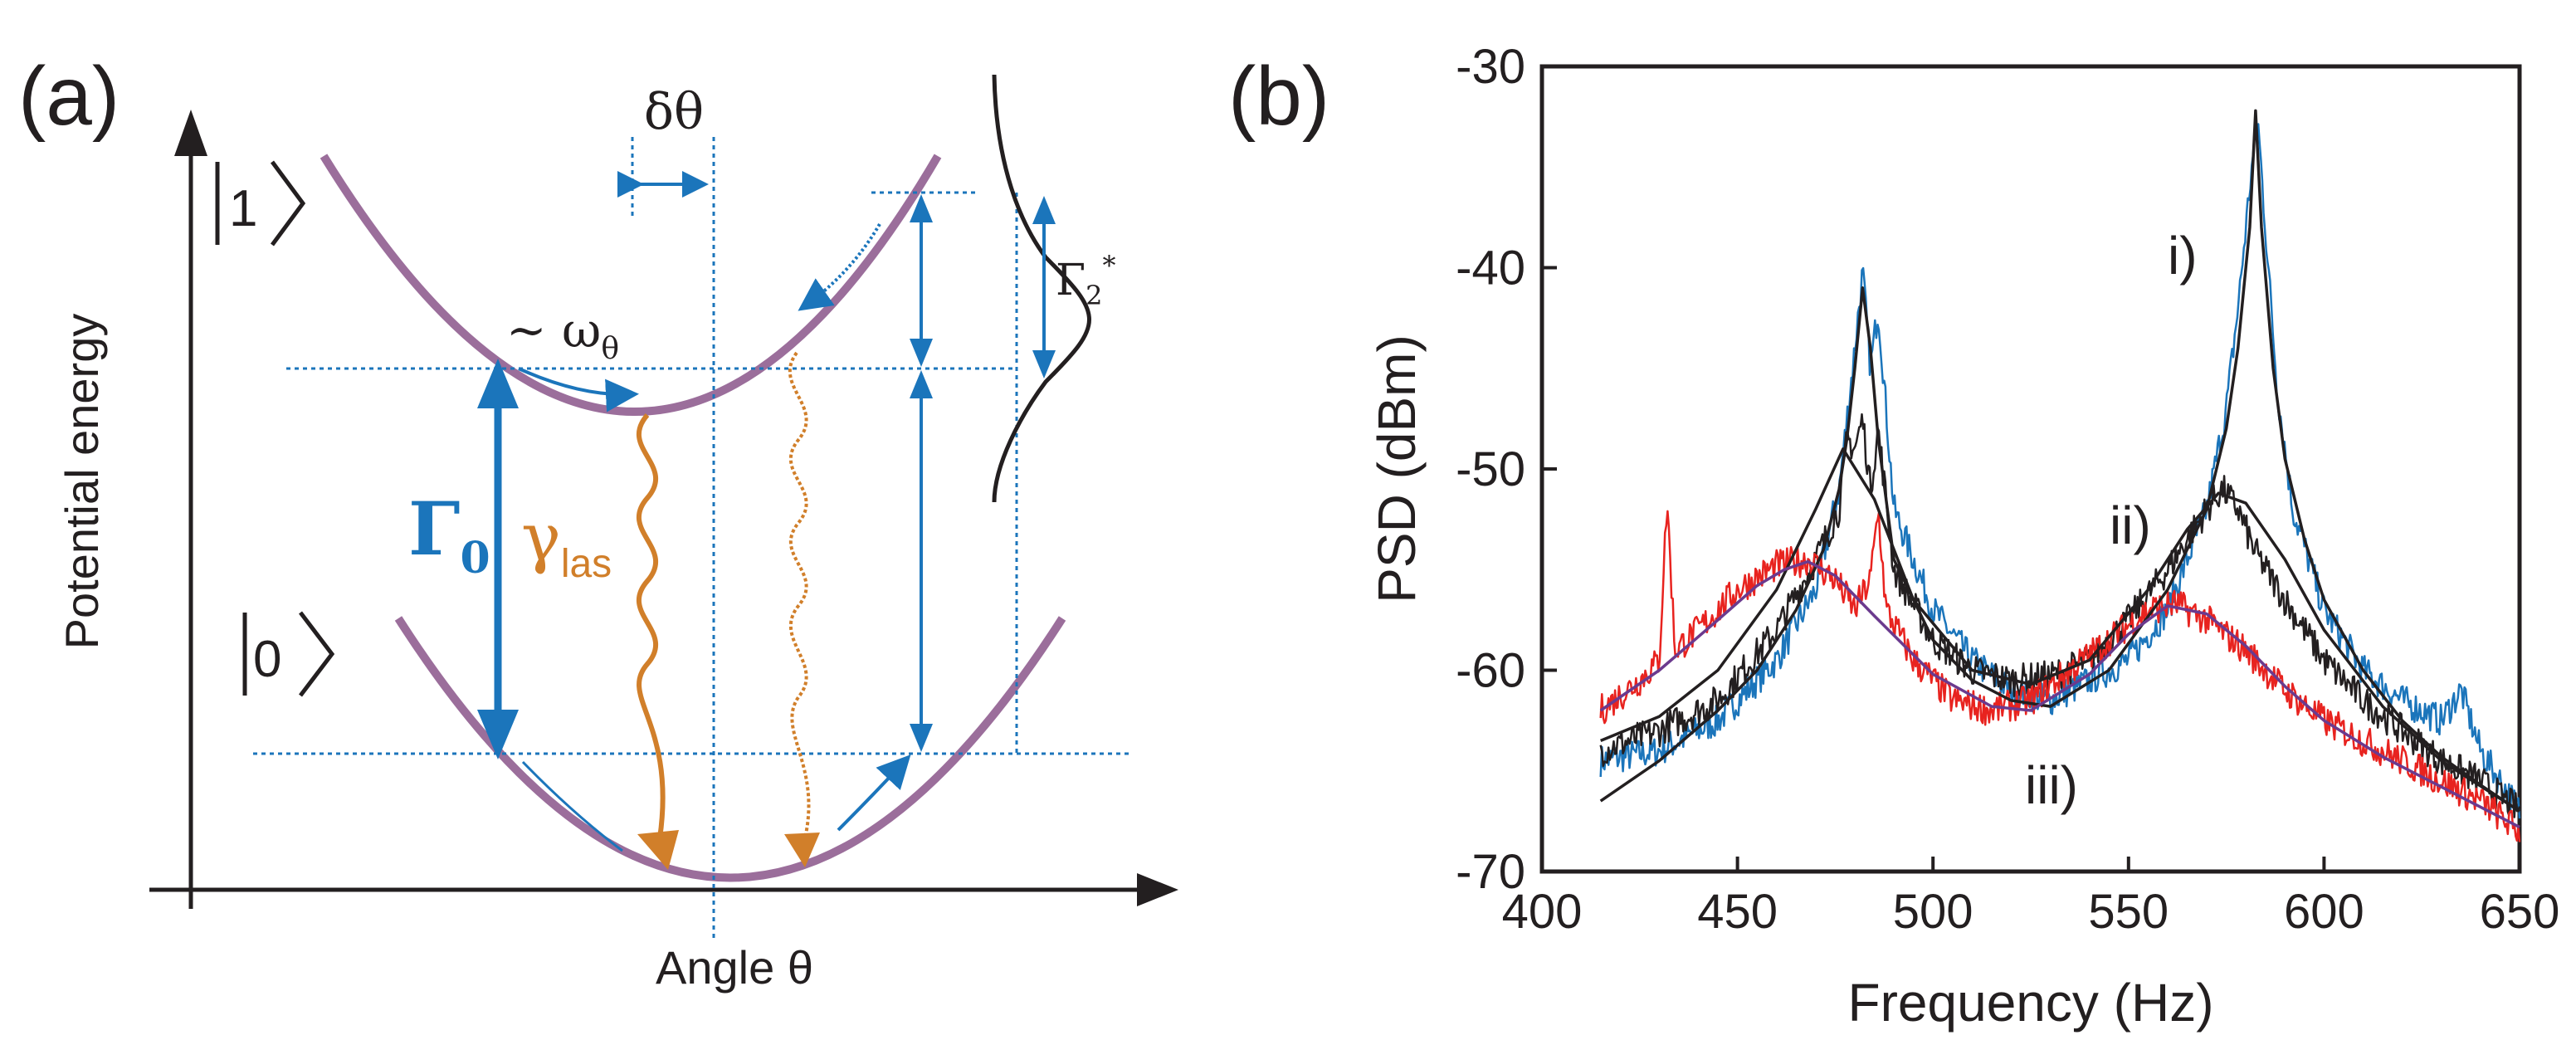  Describe the element at coordinates (1157, 889) in the screenshot. I see `x-axis-arrowhead` at that location.